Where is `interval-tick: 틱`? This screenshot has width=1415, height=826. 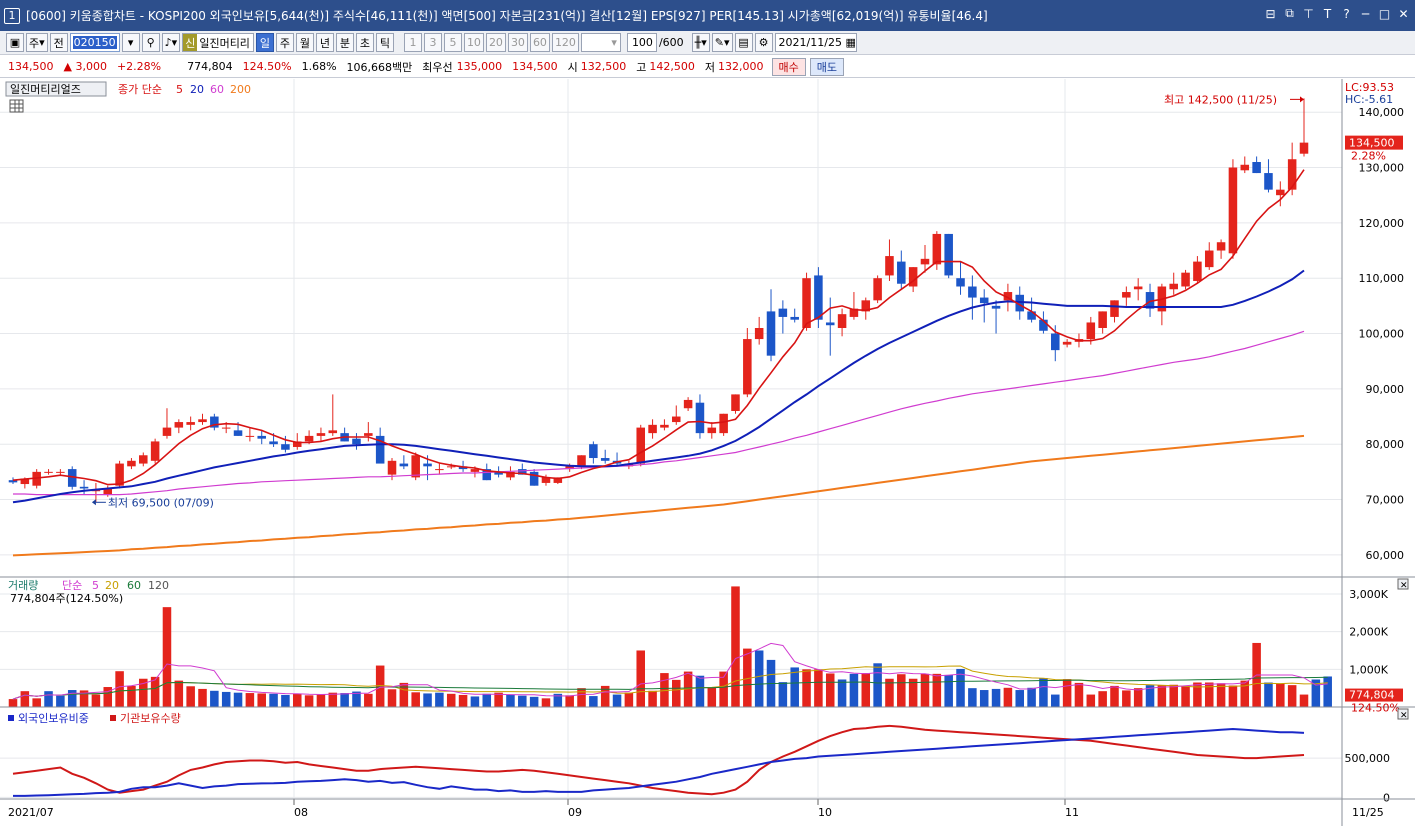
interval-tick: 틱 is located at coordinates (384, 42).